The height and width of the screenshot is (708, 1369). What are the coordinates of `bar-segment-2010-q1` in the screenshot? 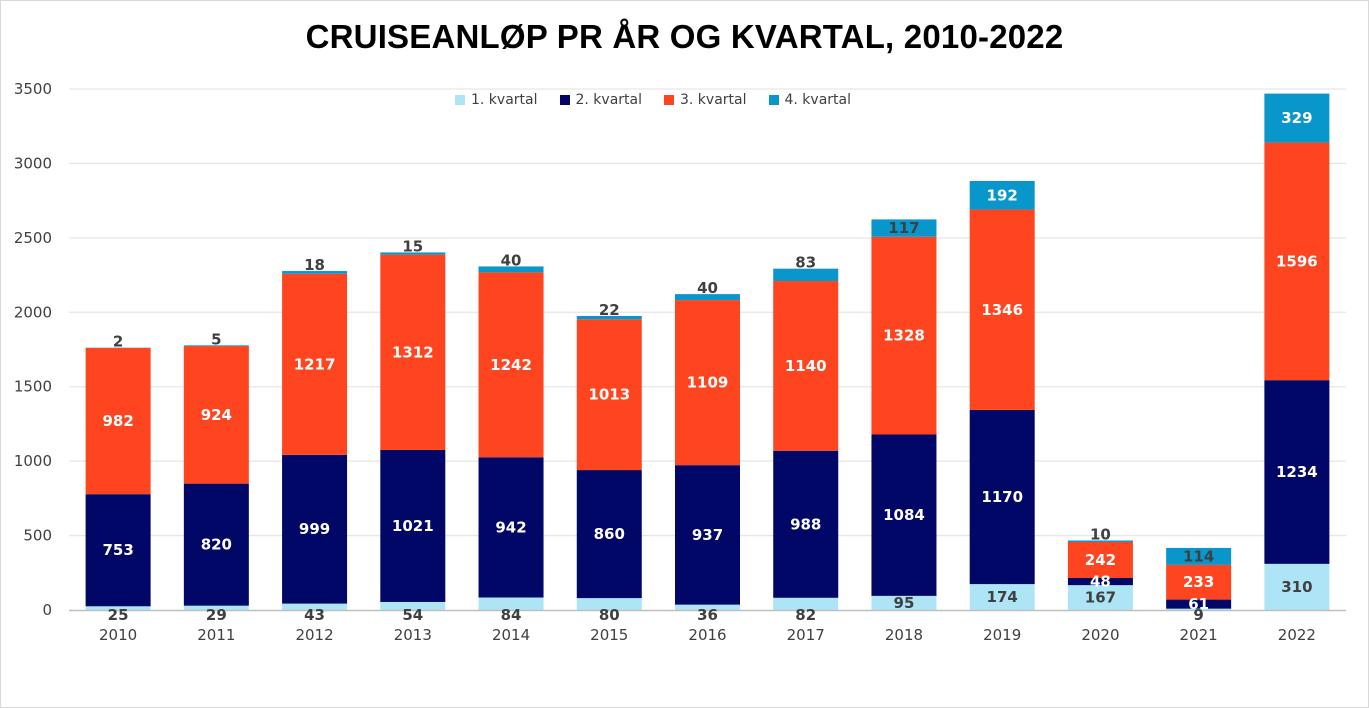 It's located at (118, 608).